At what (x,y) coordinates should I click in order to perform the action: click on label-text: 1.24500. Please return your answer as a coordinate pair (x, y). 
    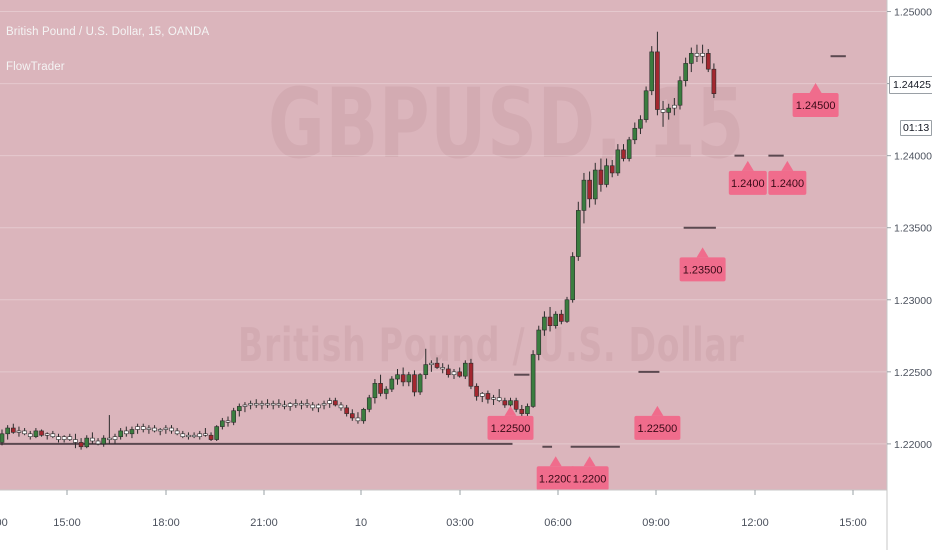
    Looking at the image, I should click on (816, 106).